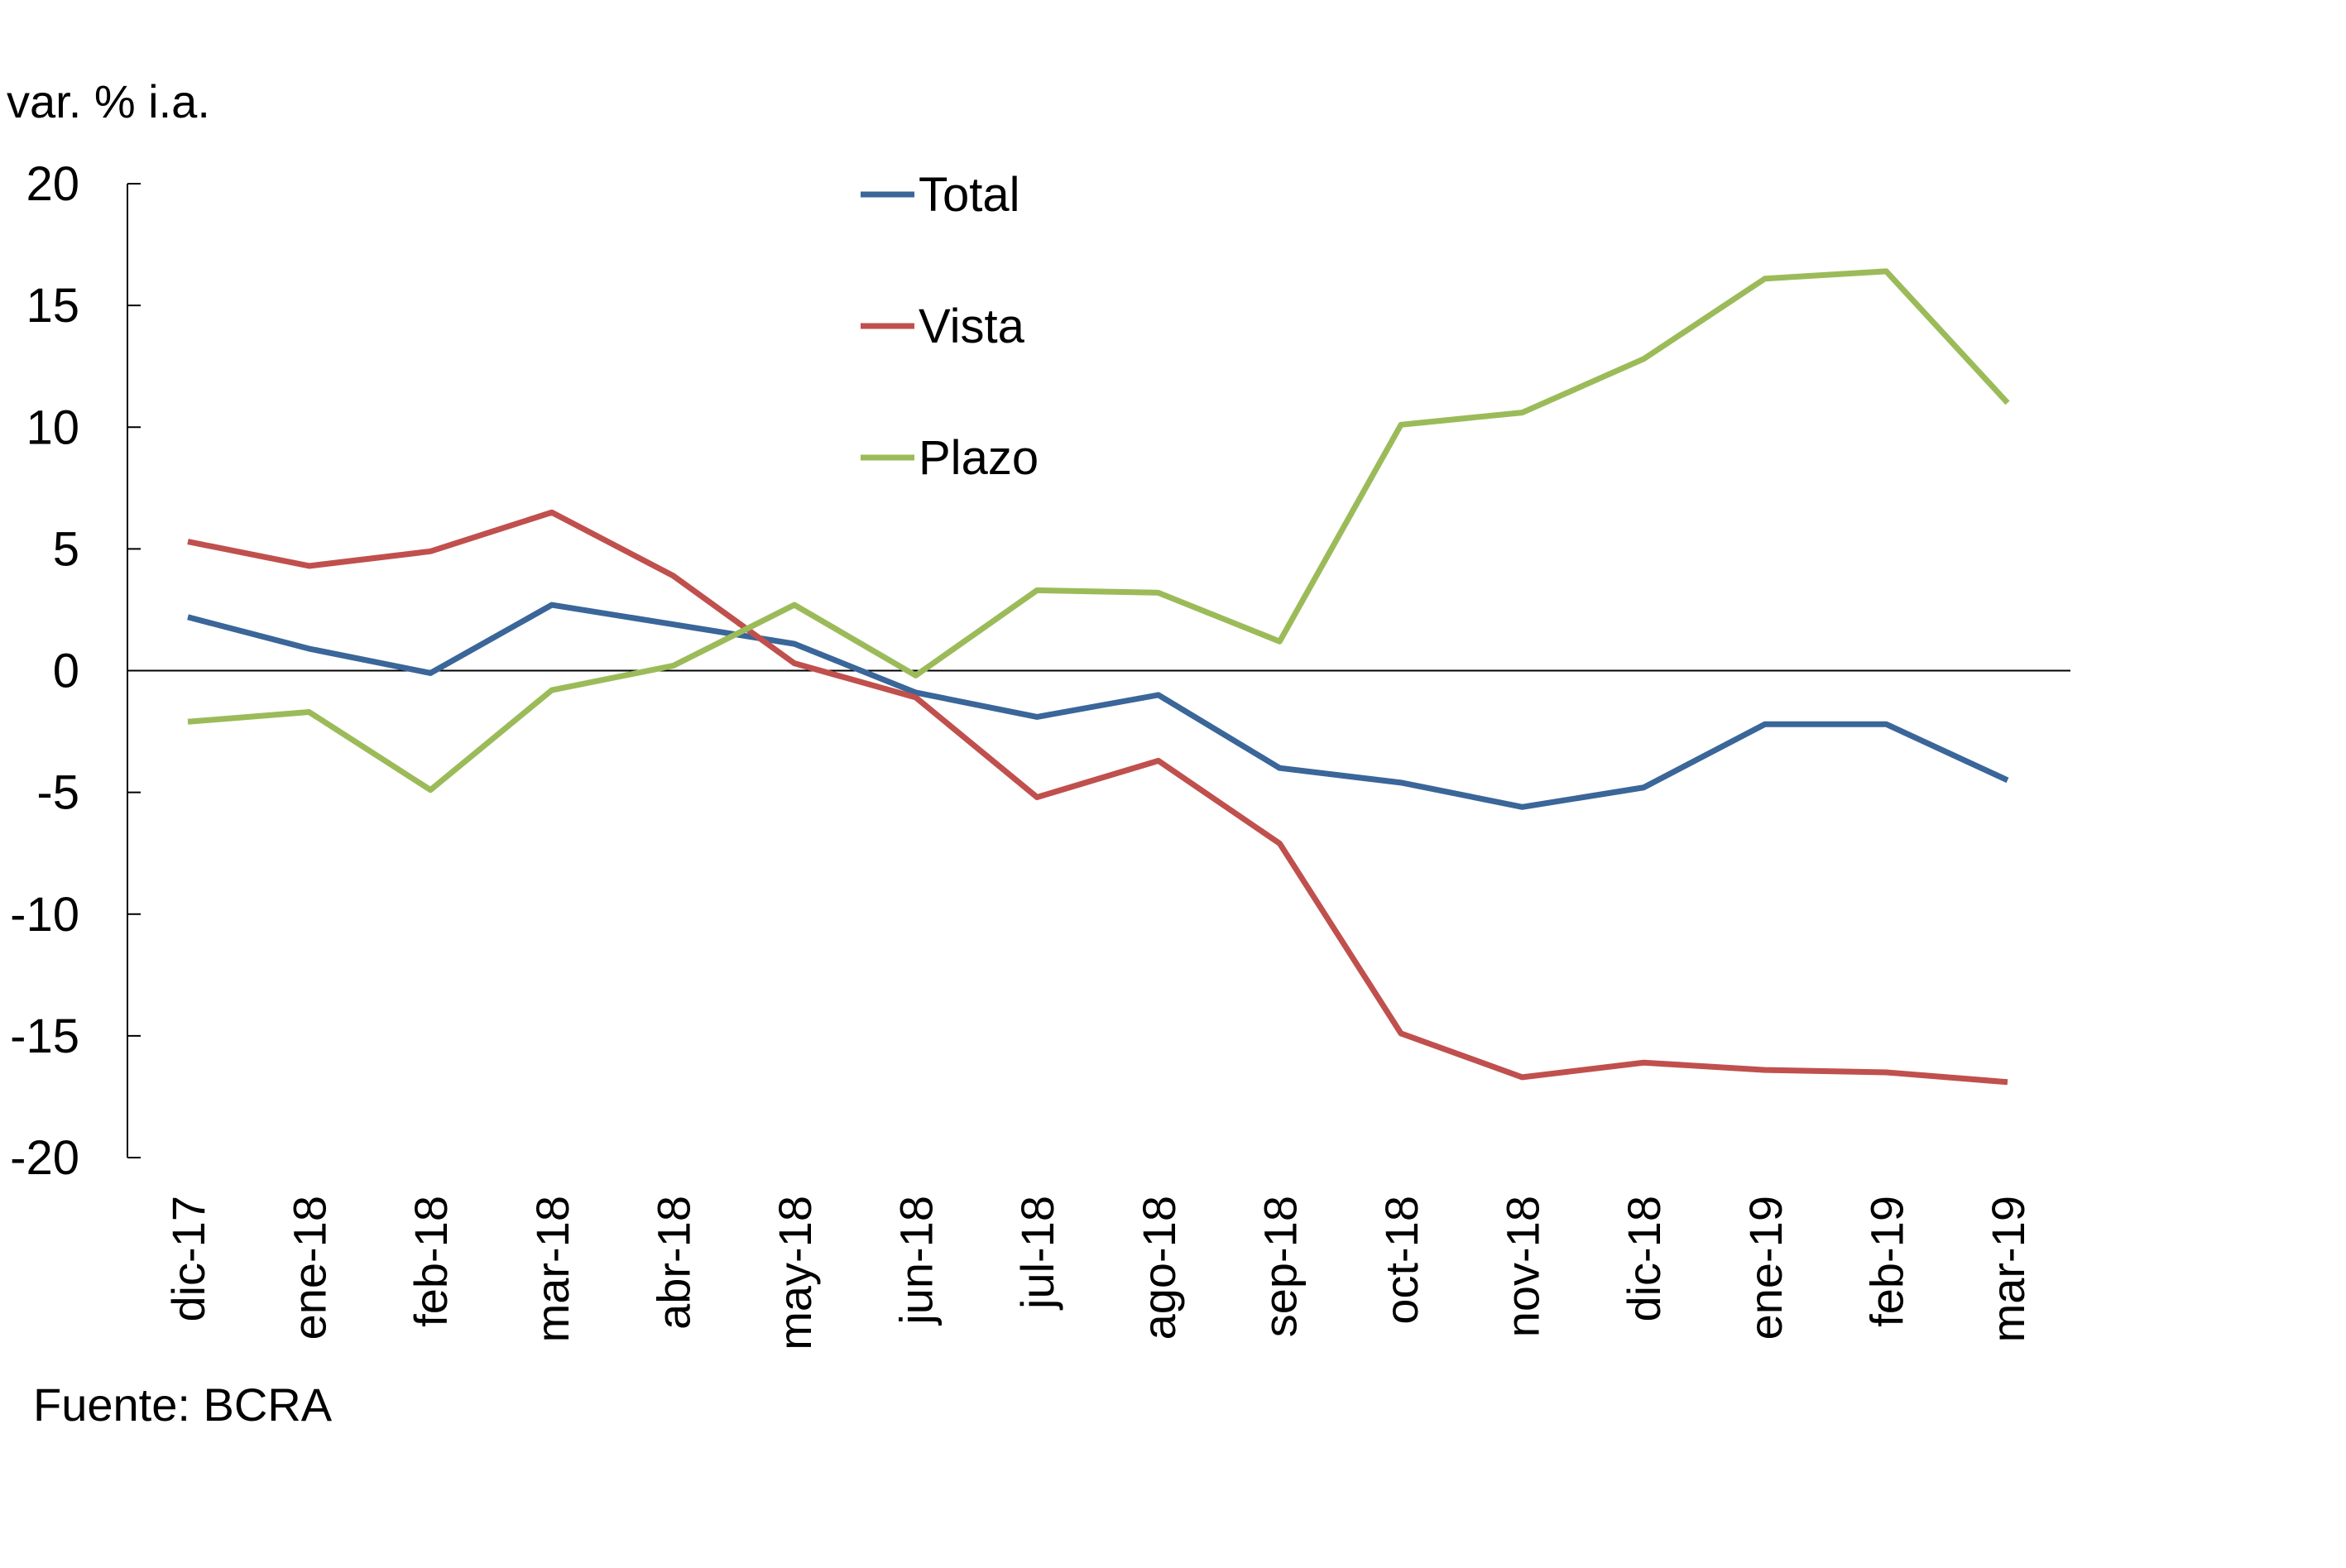 The height and width of the screenshot is (1568, 2346). I want to click on y-tick-label: 0, so click(66, 672).